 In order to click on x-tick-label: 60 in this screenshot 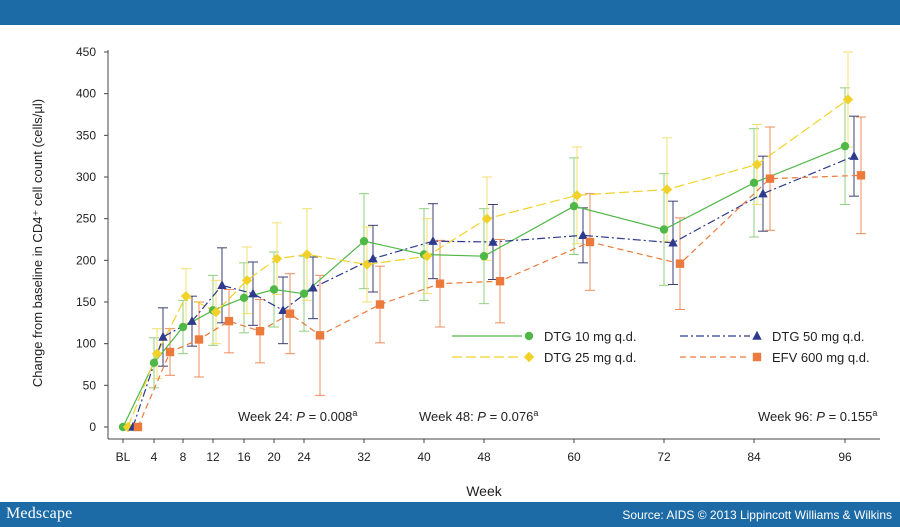, I will do `click(574, 457)`.